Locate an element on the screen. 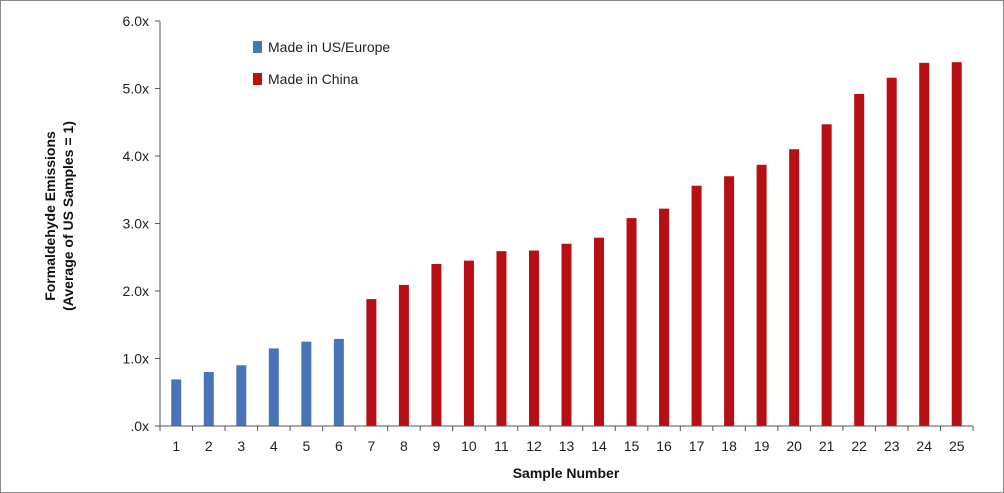 Image resolution: width=1004 pixels, height=493 pixels. y-tick-label: 4.0x is located at coordinates (136, 156).